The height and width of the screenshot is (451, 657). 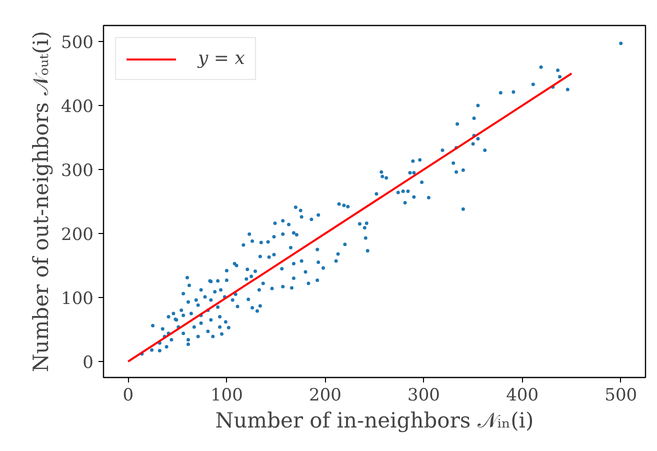 I want to click on x-tick-label: 100, so click(x=226, y=396).